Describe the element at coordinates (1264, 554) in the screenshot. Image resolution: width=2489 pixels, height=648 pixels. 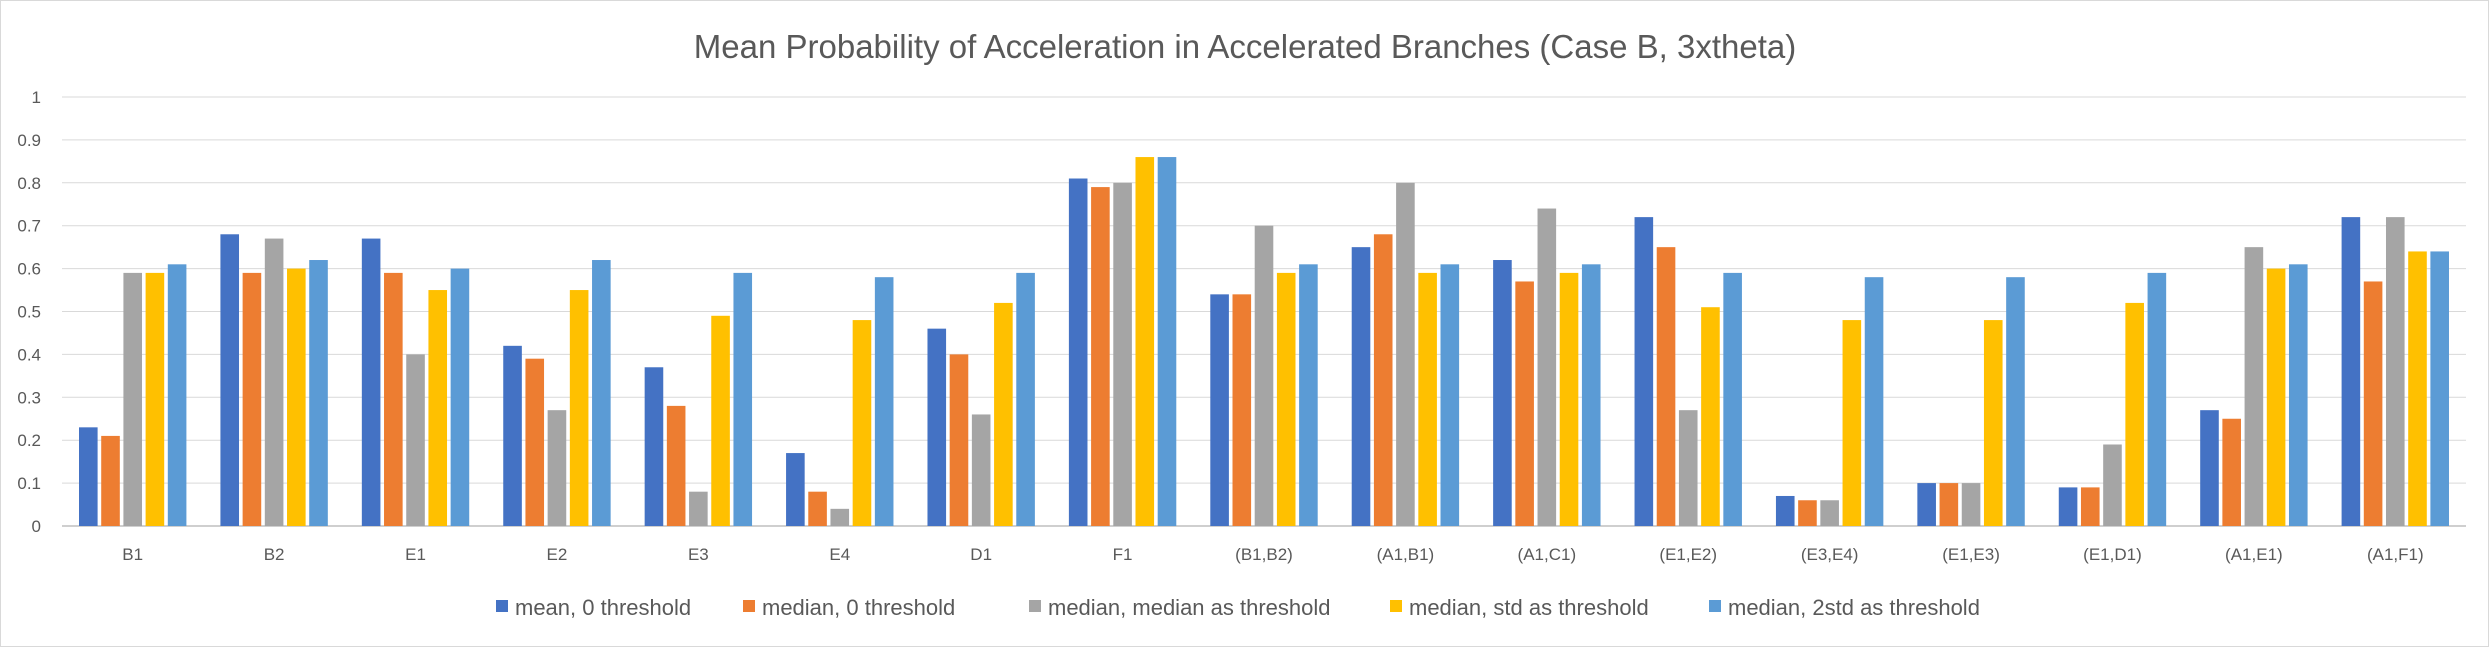
I see `x-tick-label: (B1,B2)` at that location.